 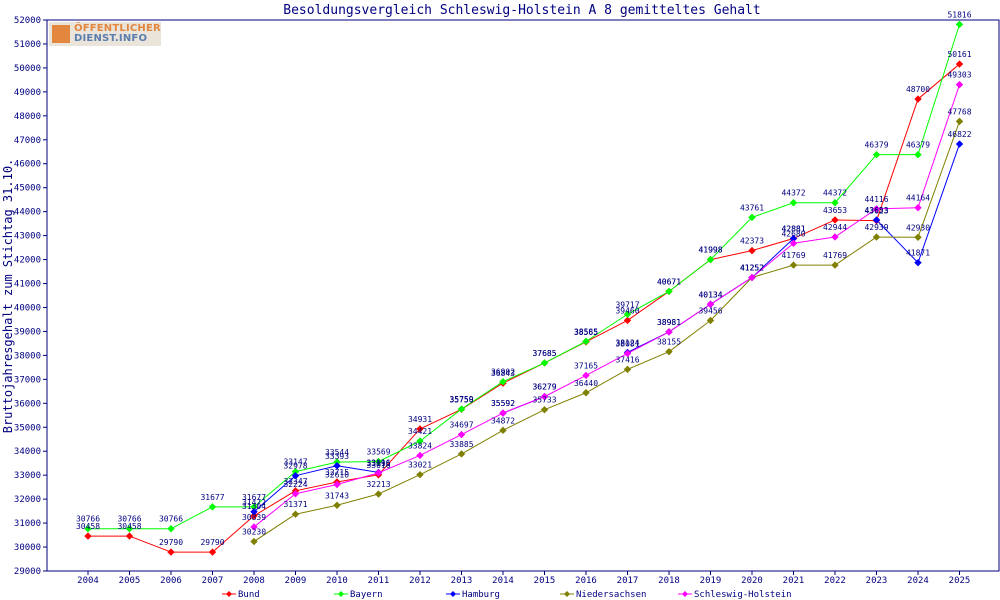 I want to click on data-label: 44164, so click(x=918, y=198).